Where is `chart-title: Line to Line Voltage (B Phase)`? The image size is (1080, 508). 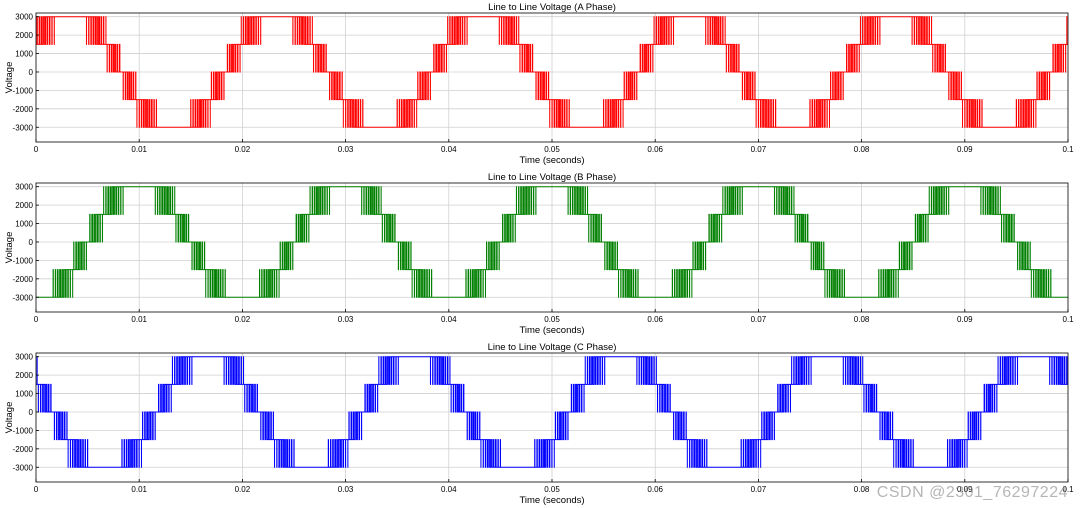
chart-title: Line to Line Voltage (B Phase) is located at coordinates (552, 177).